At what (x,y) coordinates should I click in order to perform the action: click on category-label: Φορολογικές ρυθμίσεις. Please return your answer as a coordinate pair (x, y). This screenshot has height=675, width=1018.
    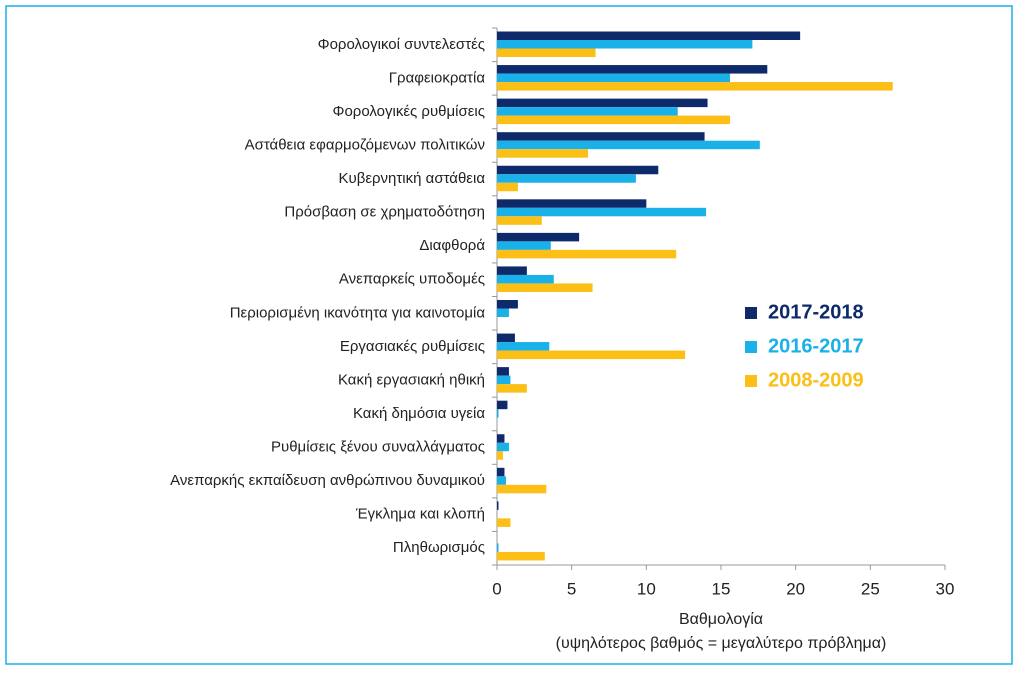
    Looking at the image, I should click on (409, 111).